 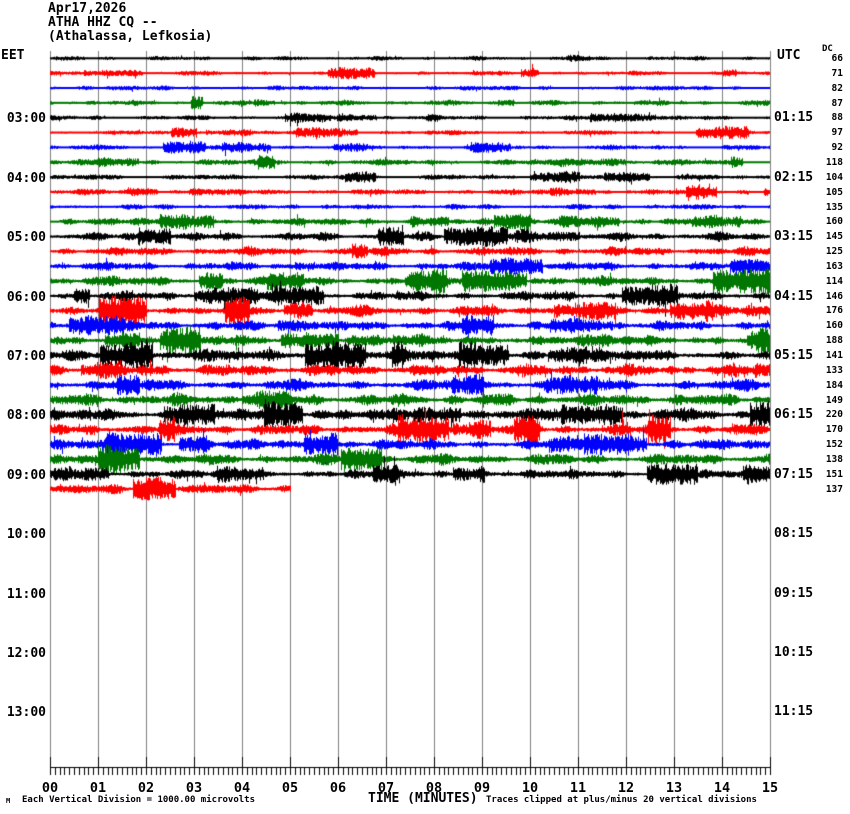 What do you see at coordinates (98, 788) in the screenshot?
I see `x-tick-label: 01` at bounding box center [98, 788].